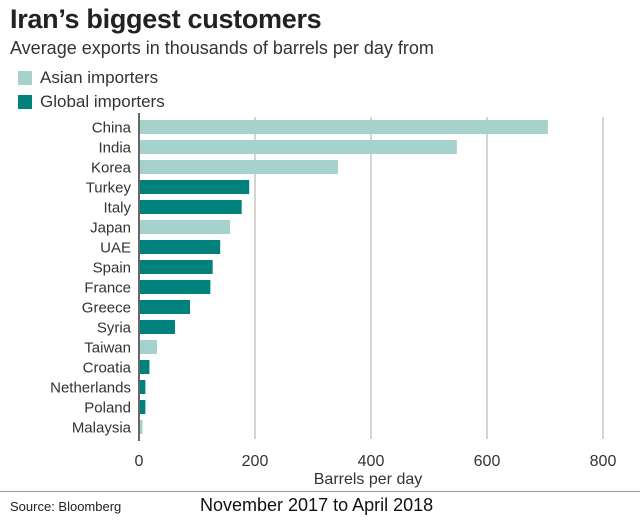  Describe the element at coordinates (115, 248) in the screenshot. I see `category-label-uae: UAE` at that location.